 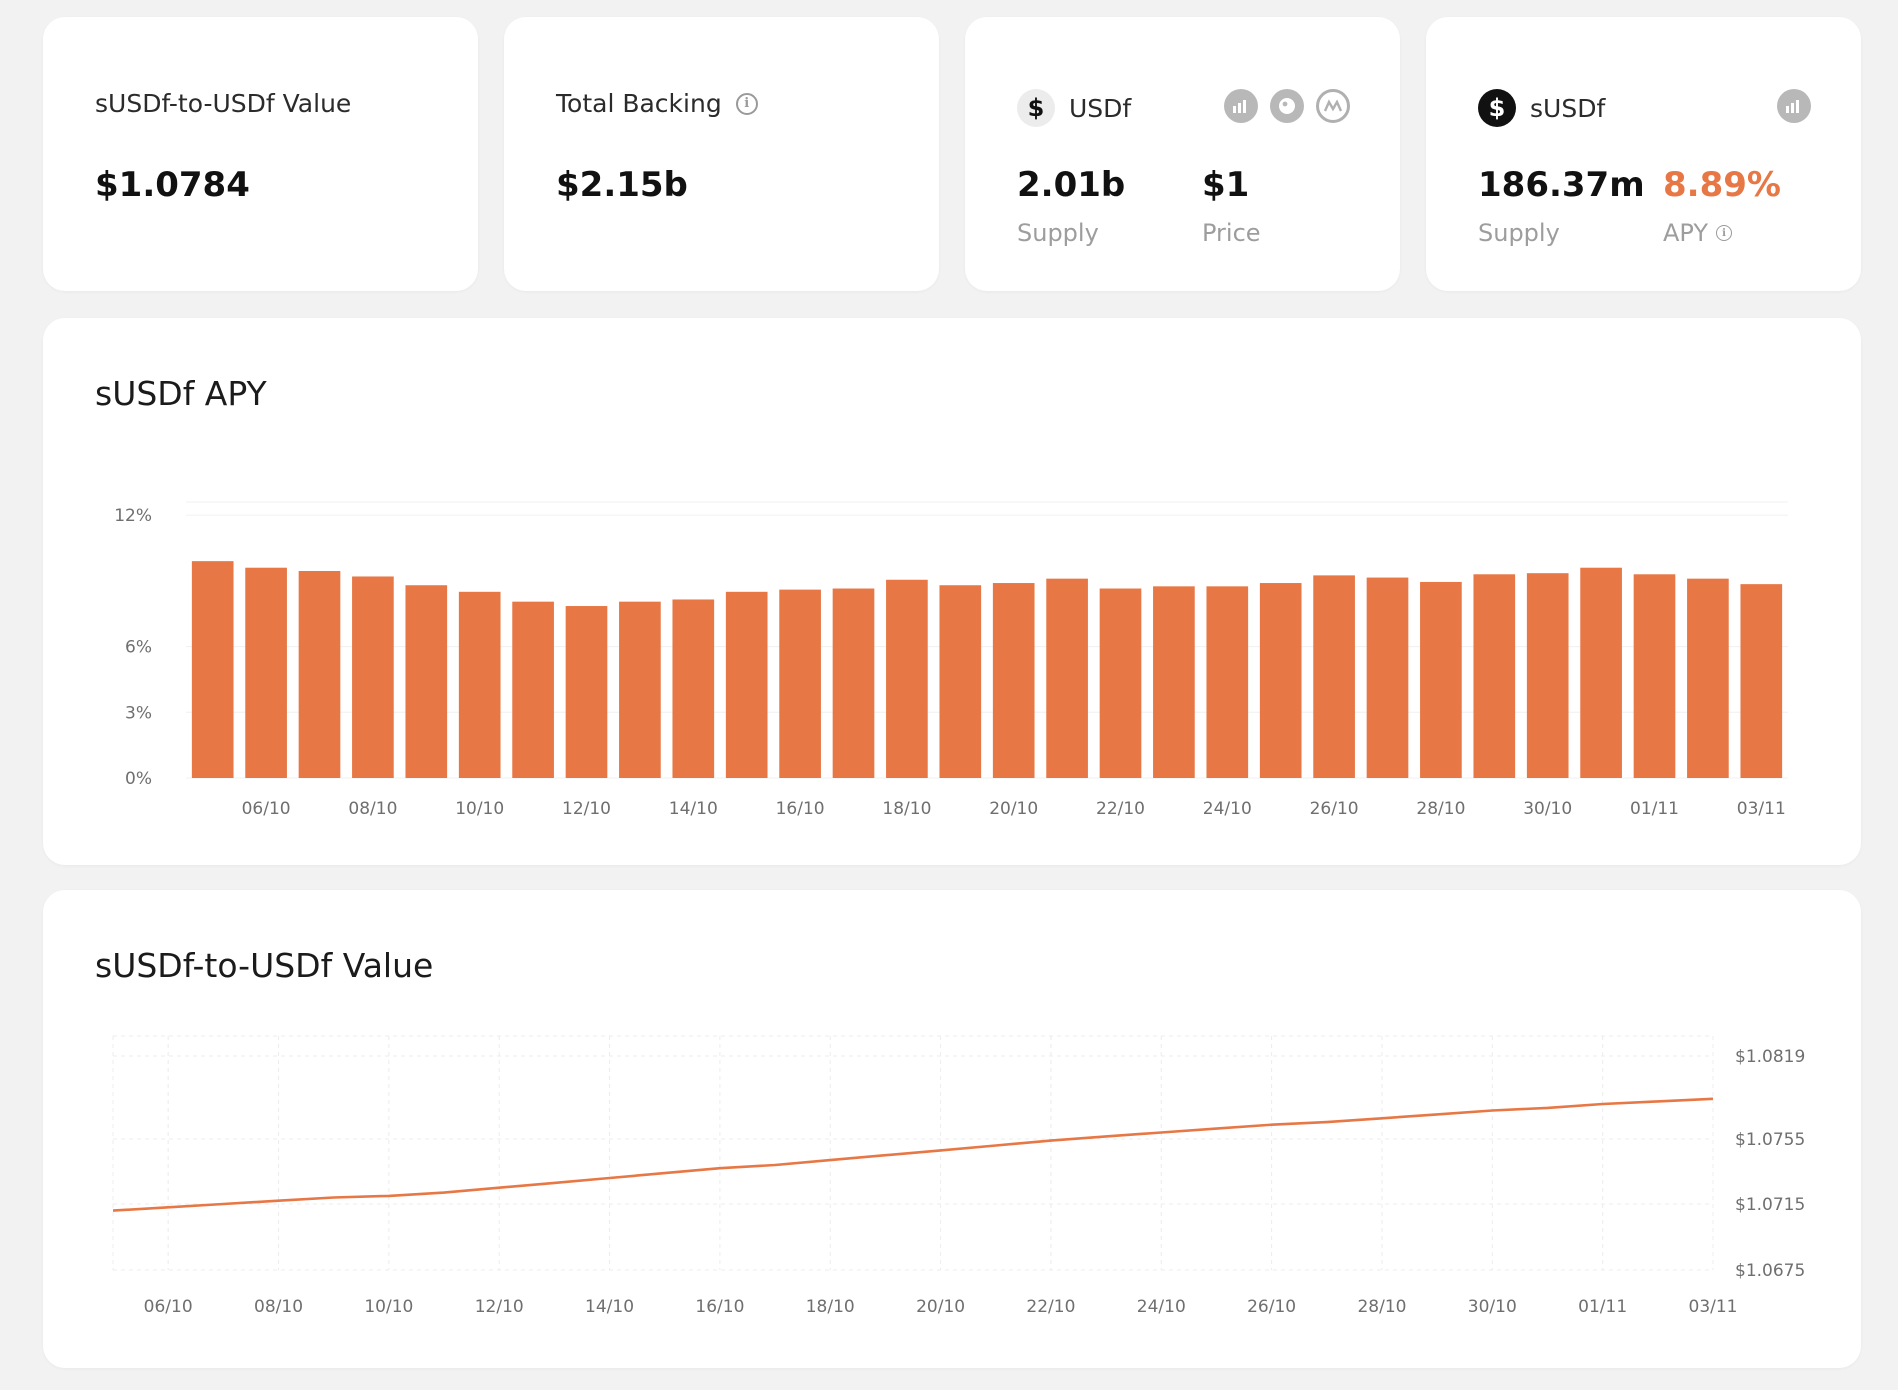 What do you see at coordinates (1071, 185) in the screenshot?
I see `usdf-supply-value: 2.01b` at bounding box center [1071, 185].